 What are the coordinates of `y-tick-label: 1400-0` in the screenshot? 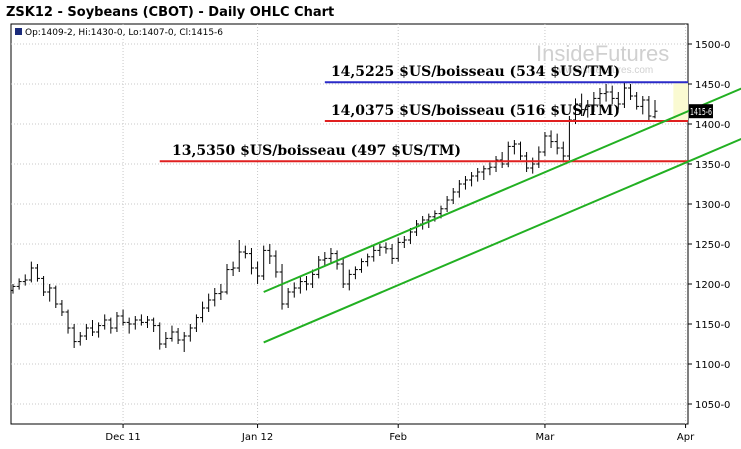 It's located at (712, 125).